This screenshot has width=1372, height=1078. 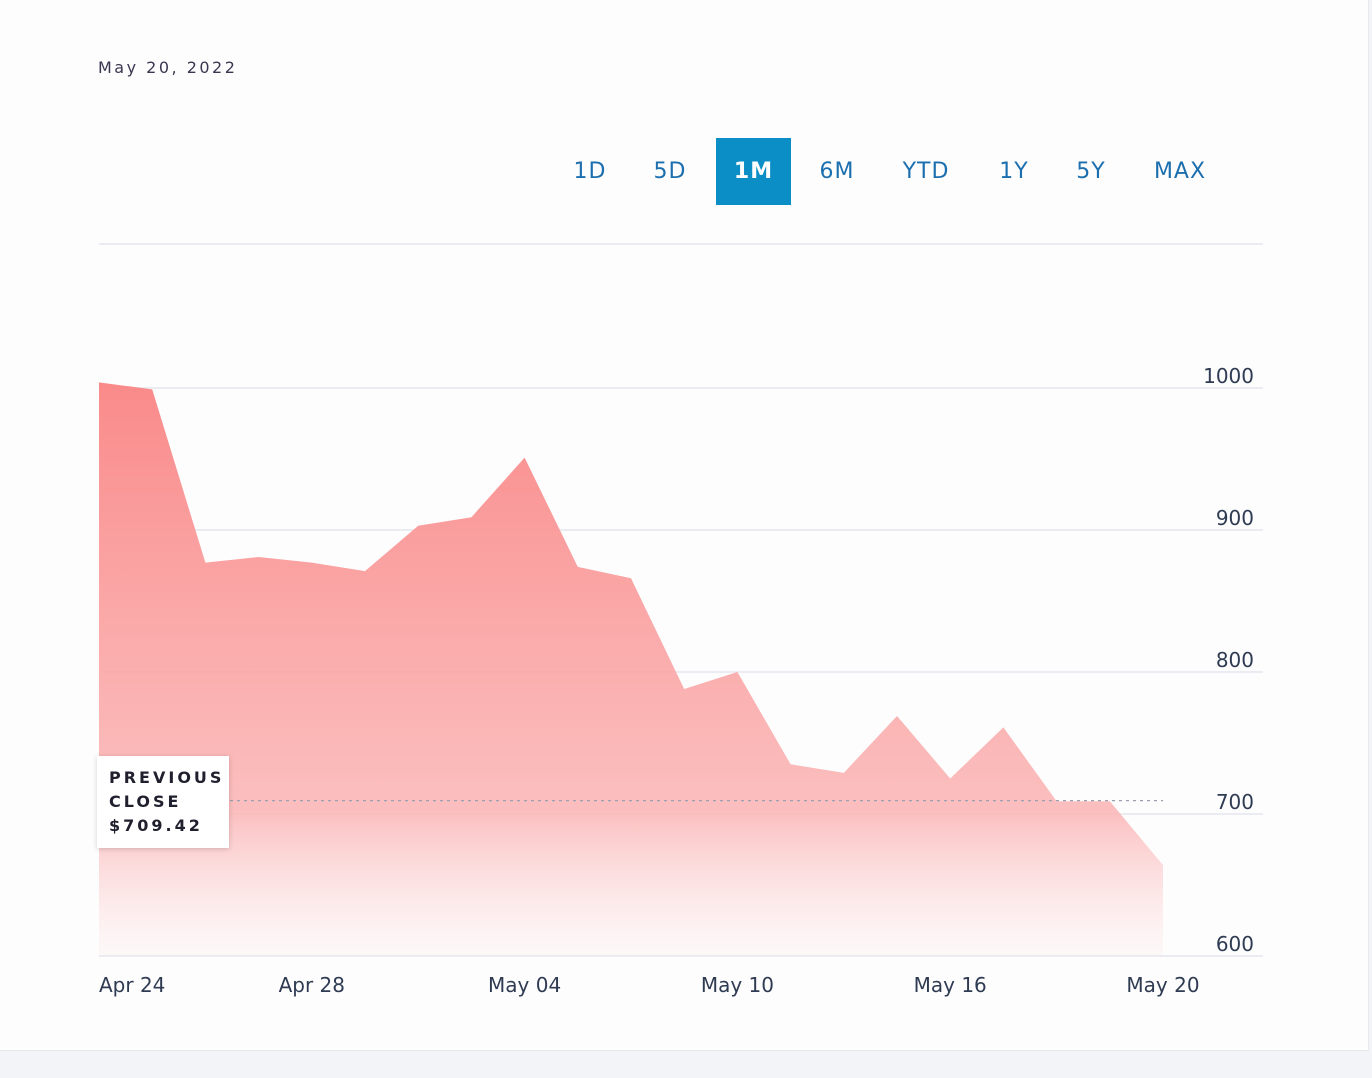 I want to click on previous-close-tooltip: PREVIOUS CLOSE $709.42, so click(x=163, y=801).